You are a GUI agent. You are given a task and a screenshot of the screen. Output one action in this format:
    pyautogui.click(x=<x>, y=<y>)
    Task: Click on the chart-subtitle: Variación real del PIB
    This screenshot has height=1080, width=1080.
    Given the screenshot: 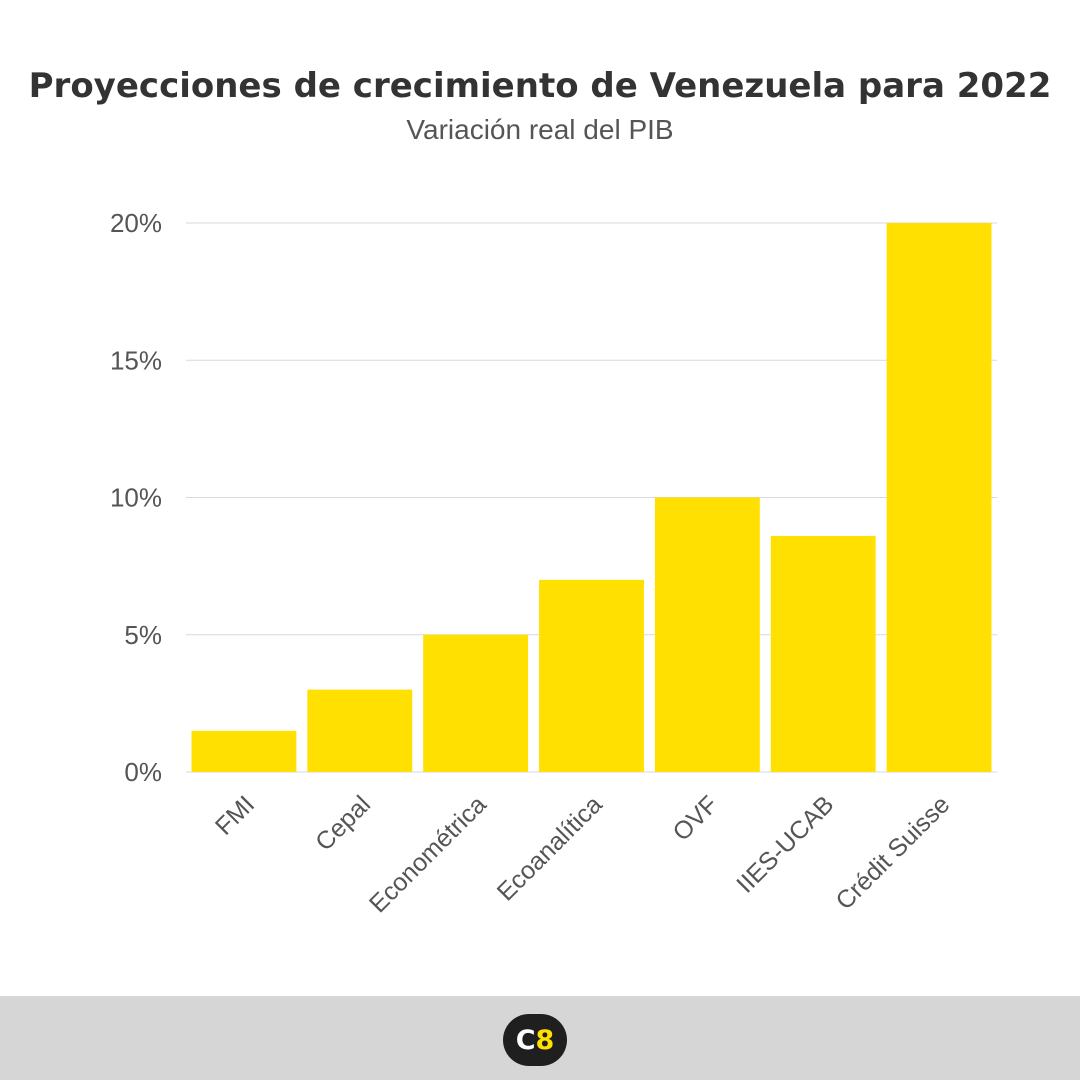 What is the action you would take?
    pyautogui.click(x=540, y=129)
    